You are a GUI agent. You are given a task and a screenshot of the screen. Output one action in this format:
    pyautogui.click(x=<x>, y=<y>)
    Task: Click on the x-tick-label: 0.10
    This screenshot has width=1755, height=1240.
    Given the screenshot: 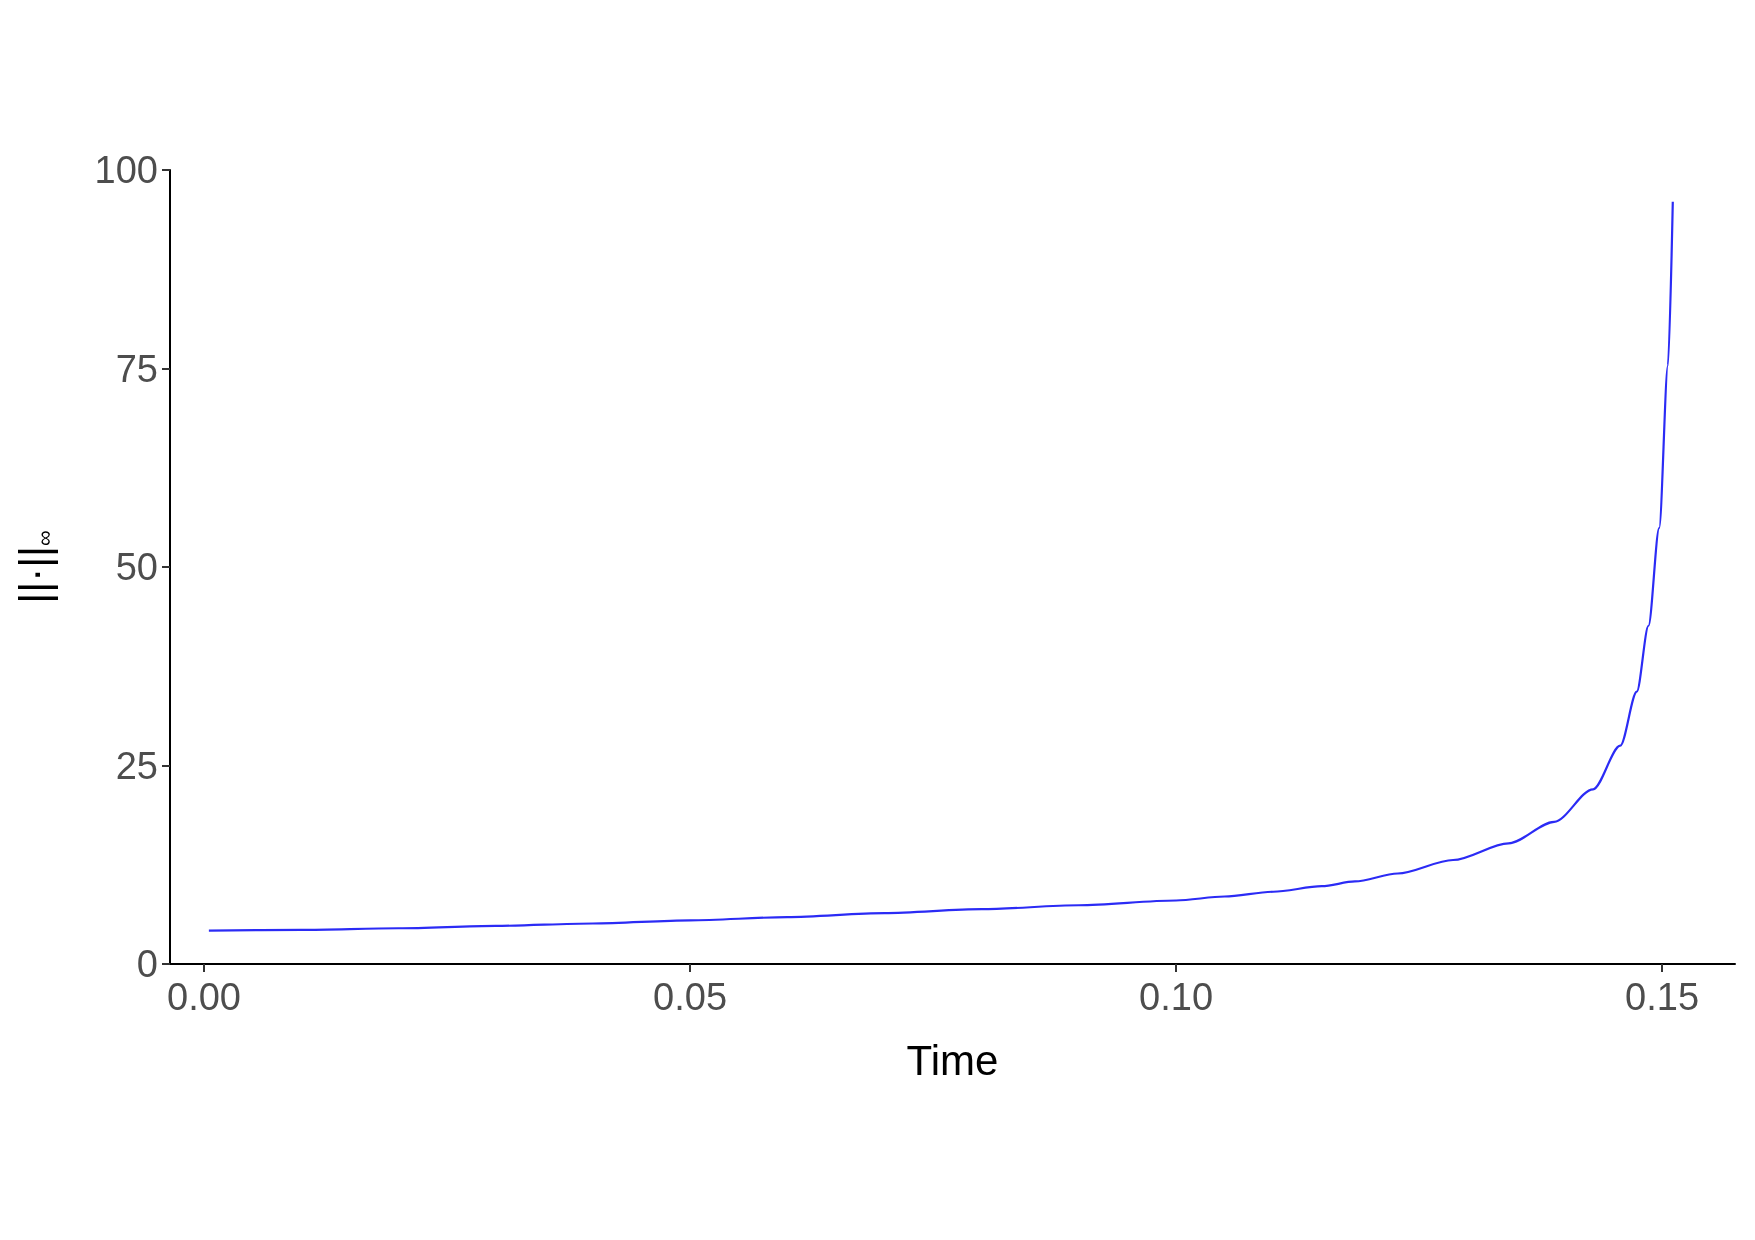 What is the action you would take?
    pyautogui.click(x=1176, y=997)
    